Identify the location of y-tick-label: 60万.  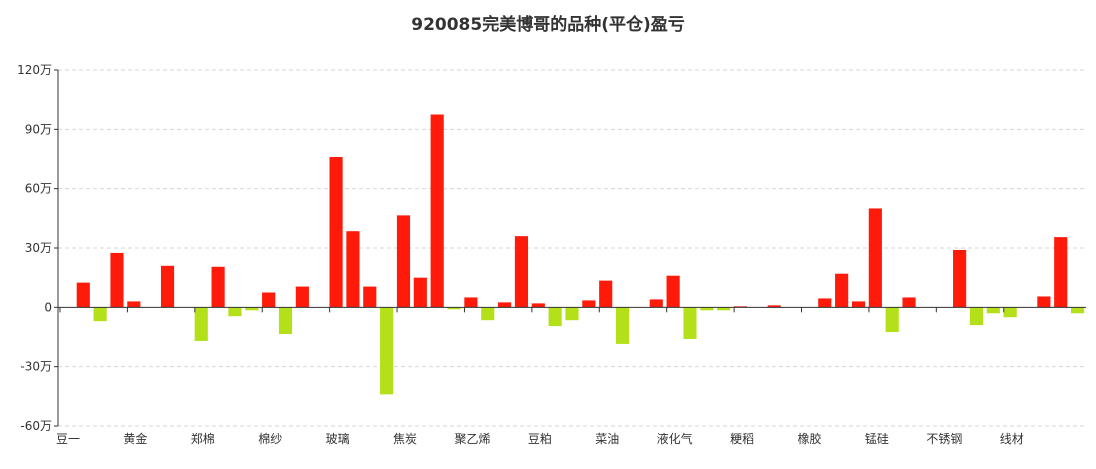
(38, 189).